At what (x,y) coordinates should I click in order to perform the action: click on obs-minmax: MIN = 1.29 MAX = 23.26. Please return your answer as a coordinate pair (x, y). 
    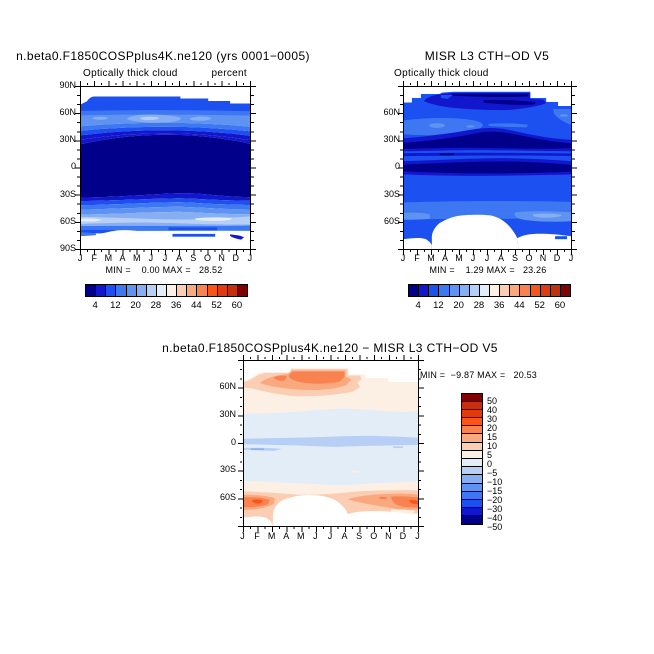
    Looking at the image, I should click on (488, 270).